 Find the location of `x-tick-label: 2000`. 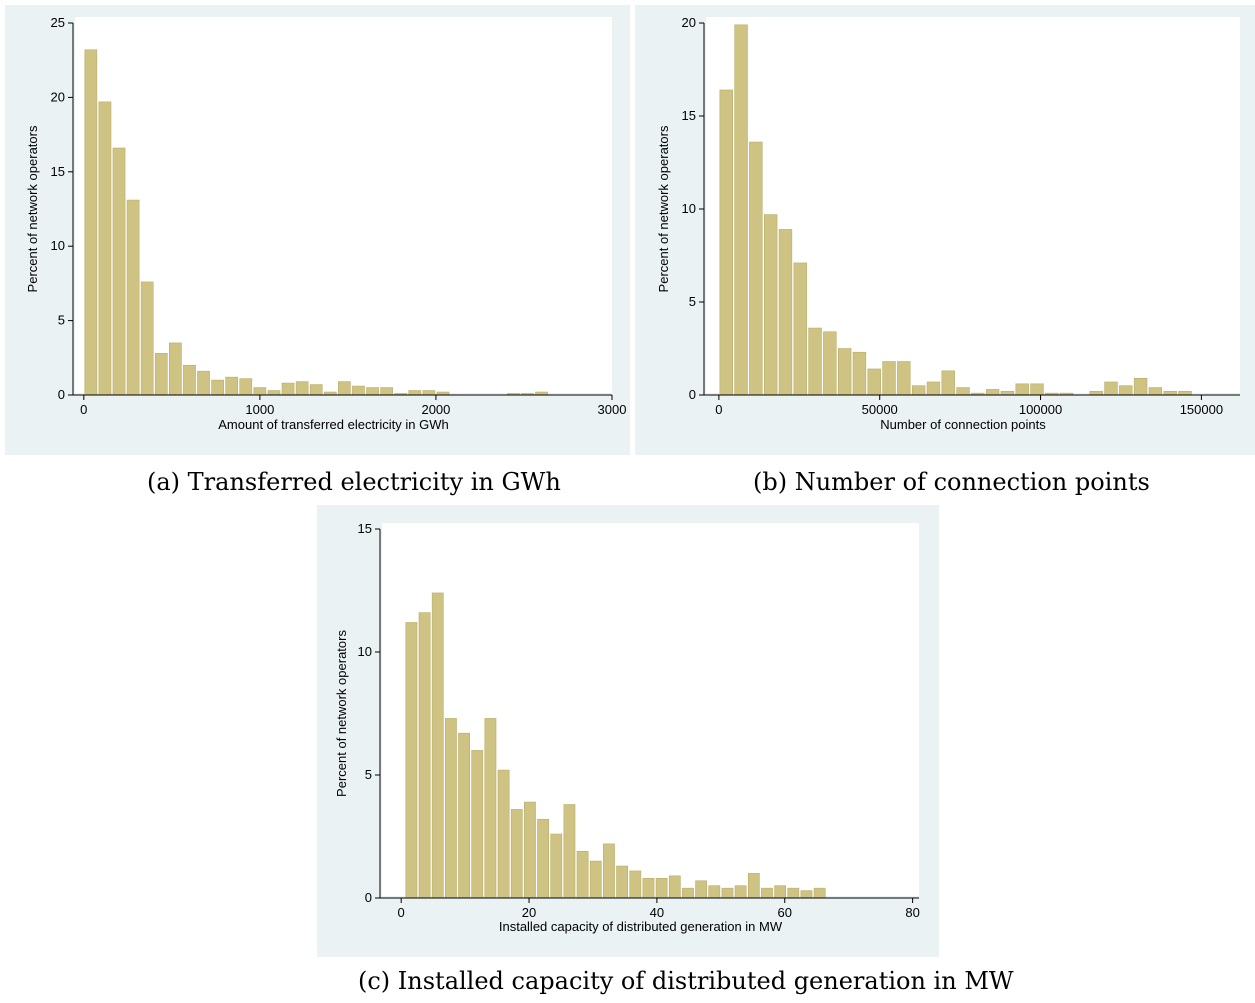

x-tick-label: 2000 is located at coordinates (435, 409).